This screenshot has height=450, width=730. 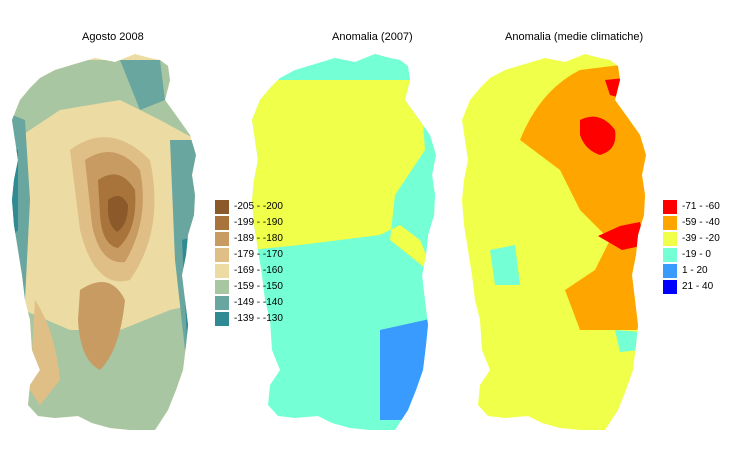 I want to click on legend-label: -199 - -190, so click(x=258, y=222).